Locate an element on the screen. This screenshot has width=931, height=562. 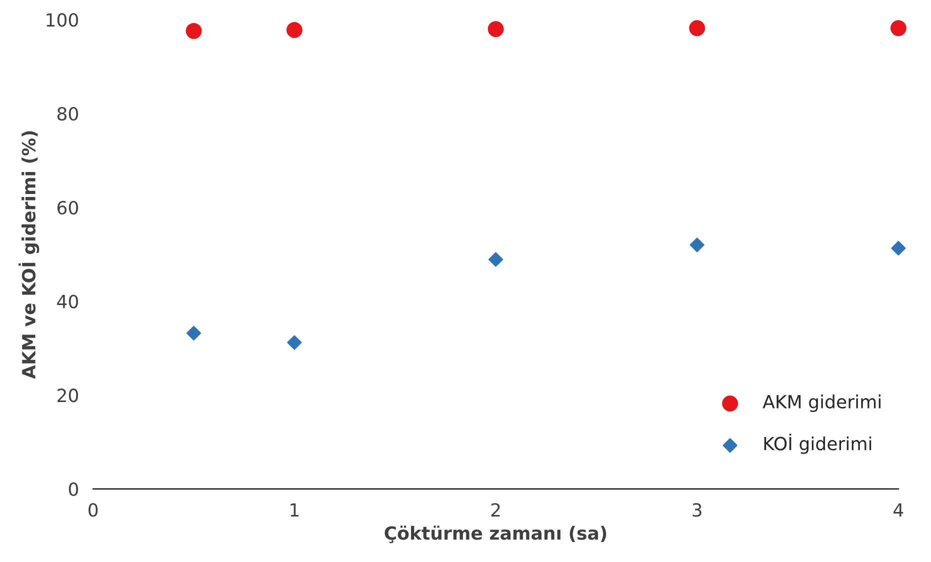
y-tick-label: 0 is located at coordinates (73, 489).